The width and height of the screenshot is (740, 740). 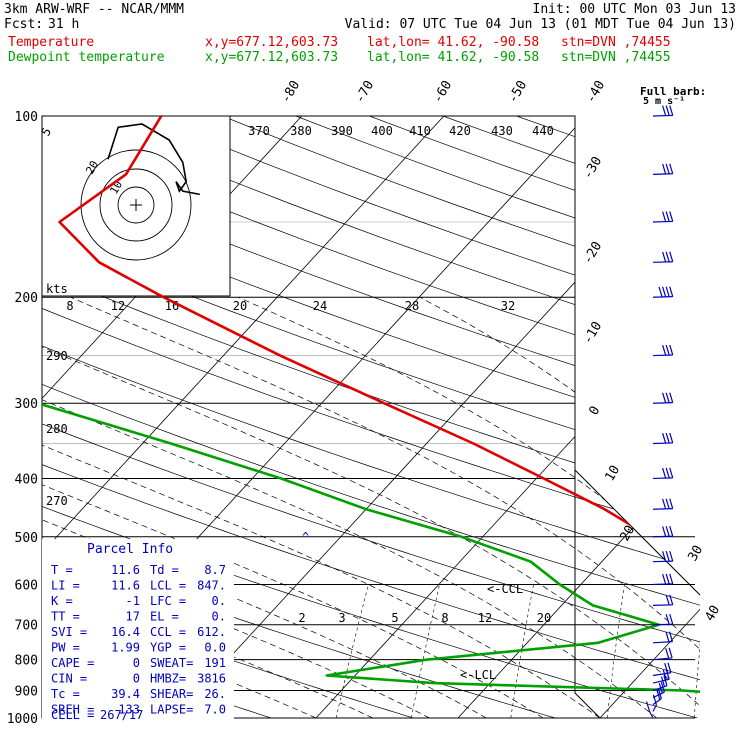 I want to click on top-temp-label: -80, so click(x=290, y=92).